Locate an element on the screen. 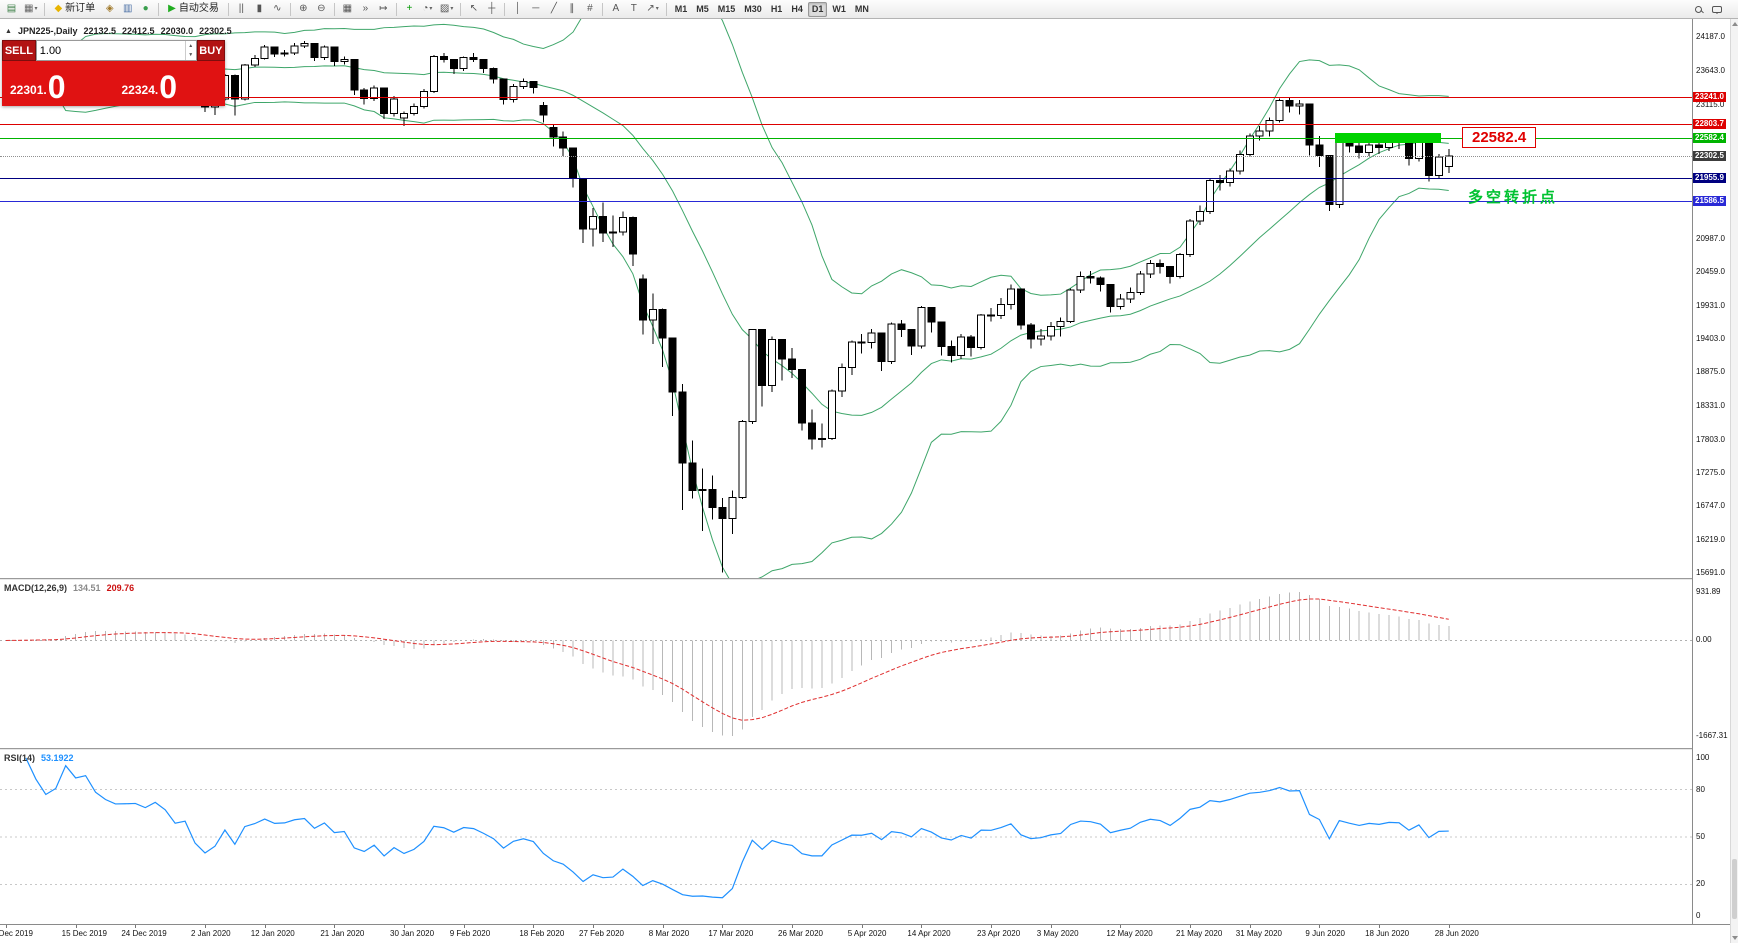 Image resolution: width=1738 pixels, height=943 pixels. data-window-button: ▥ is located at coordinates (127, 9).